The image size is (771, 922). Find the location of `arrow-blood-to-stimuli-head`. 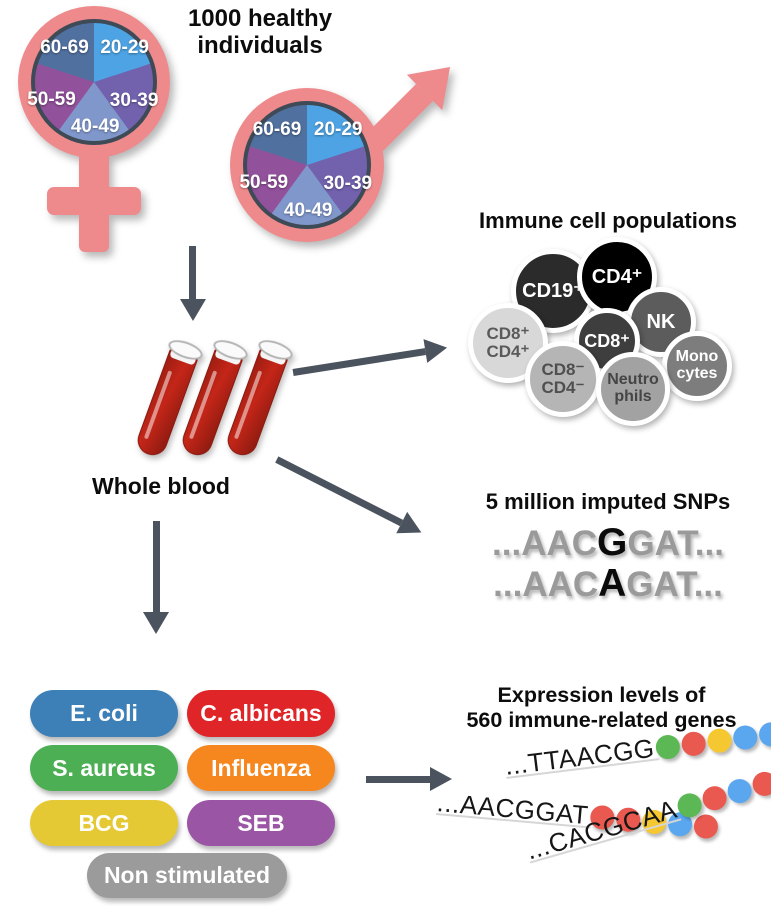

arrow-blood-to-stimuli-head is located at coordinates (156, 623).